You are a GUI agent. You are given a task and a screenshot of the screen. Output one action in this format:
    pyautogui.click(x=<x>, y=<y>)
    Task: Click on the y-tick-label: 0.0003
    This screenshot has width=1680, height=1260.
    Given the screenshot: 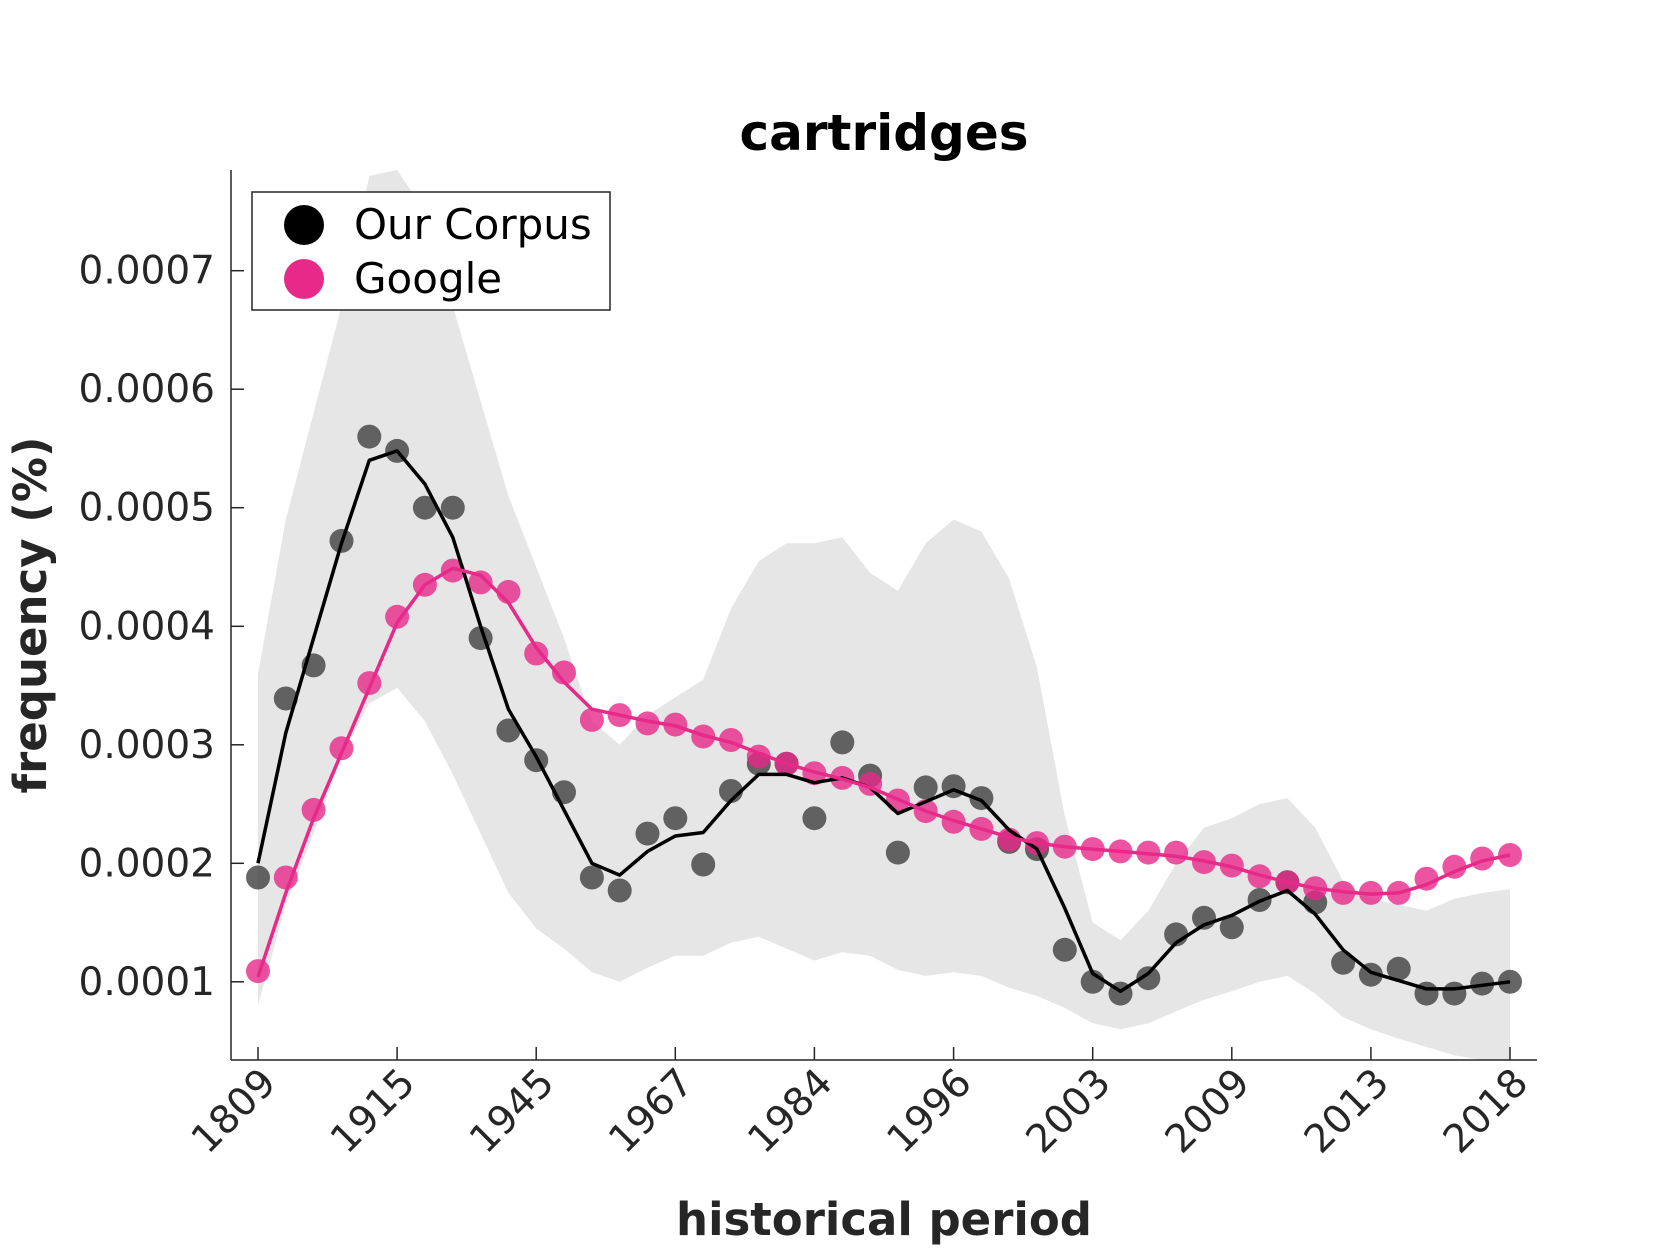 What is the action you would take?
    pyautogui.click(x=147, y=745)
    